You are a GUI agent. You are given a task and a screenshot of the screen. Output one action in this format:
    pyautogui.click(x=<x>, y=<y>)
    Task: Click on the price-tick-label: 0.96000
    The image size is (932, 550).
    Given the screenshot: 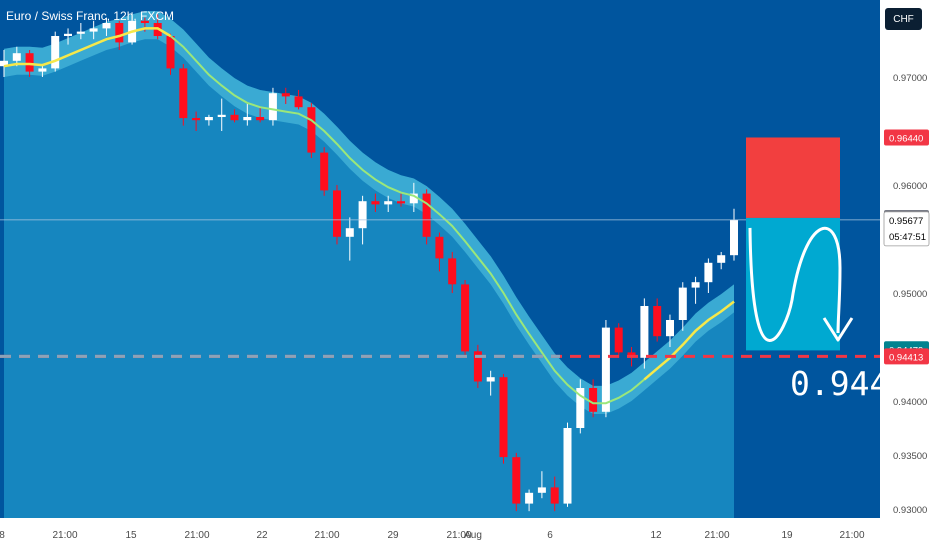 What is the action you would take?
    pyautogui.click(x=910, y=186)
    